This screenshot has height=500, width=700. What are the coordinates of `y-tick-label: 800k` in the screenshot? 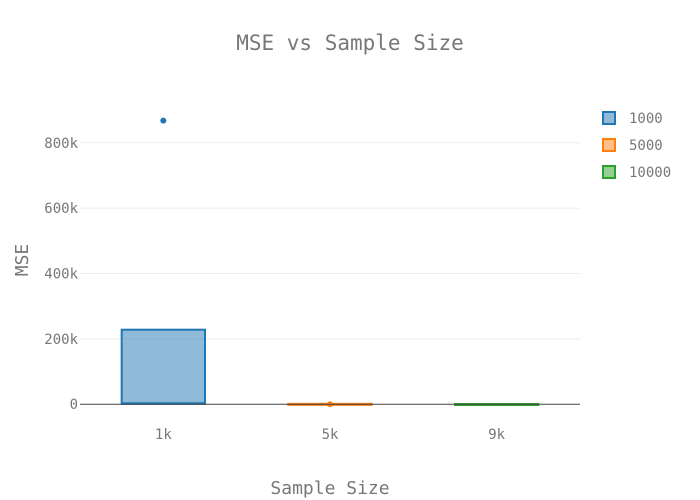 It's located at (61, 144).